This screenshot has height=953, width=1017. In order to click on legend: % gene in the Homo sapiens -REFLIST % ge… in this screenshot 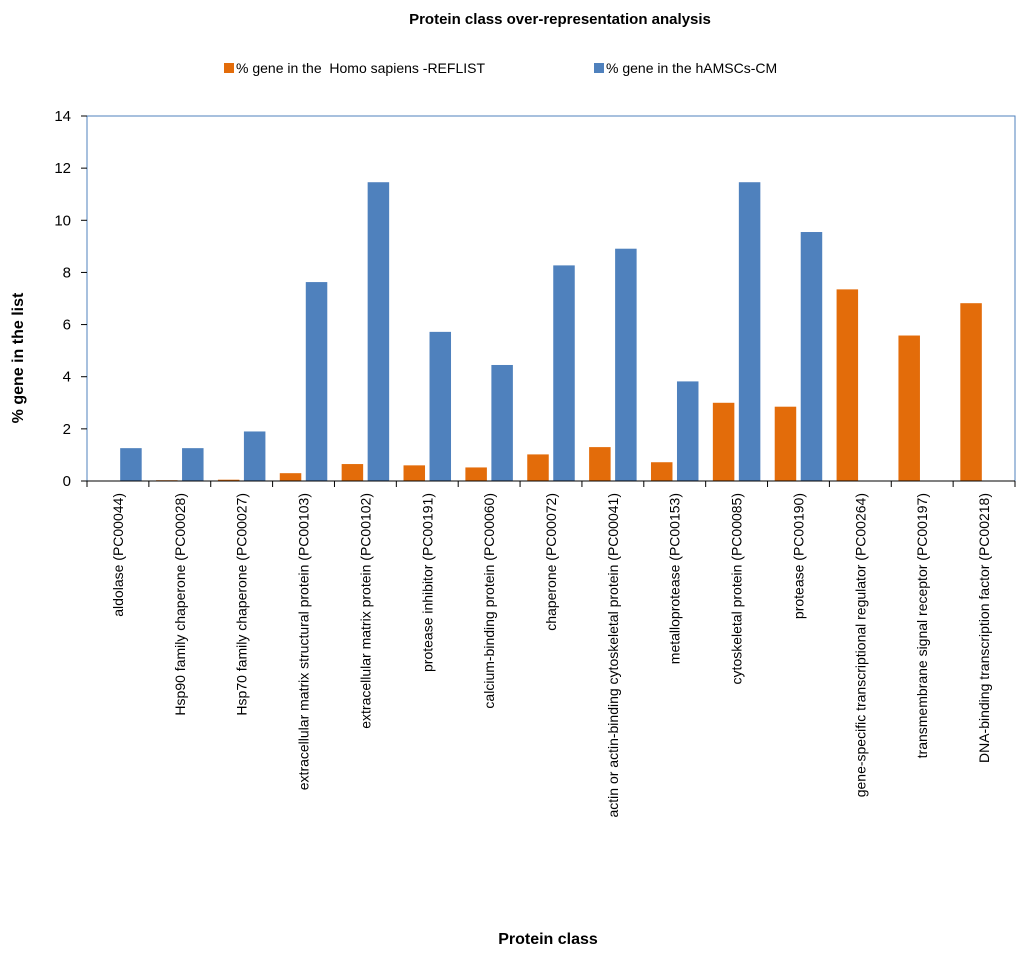, I will do `click(500, 68)`.